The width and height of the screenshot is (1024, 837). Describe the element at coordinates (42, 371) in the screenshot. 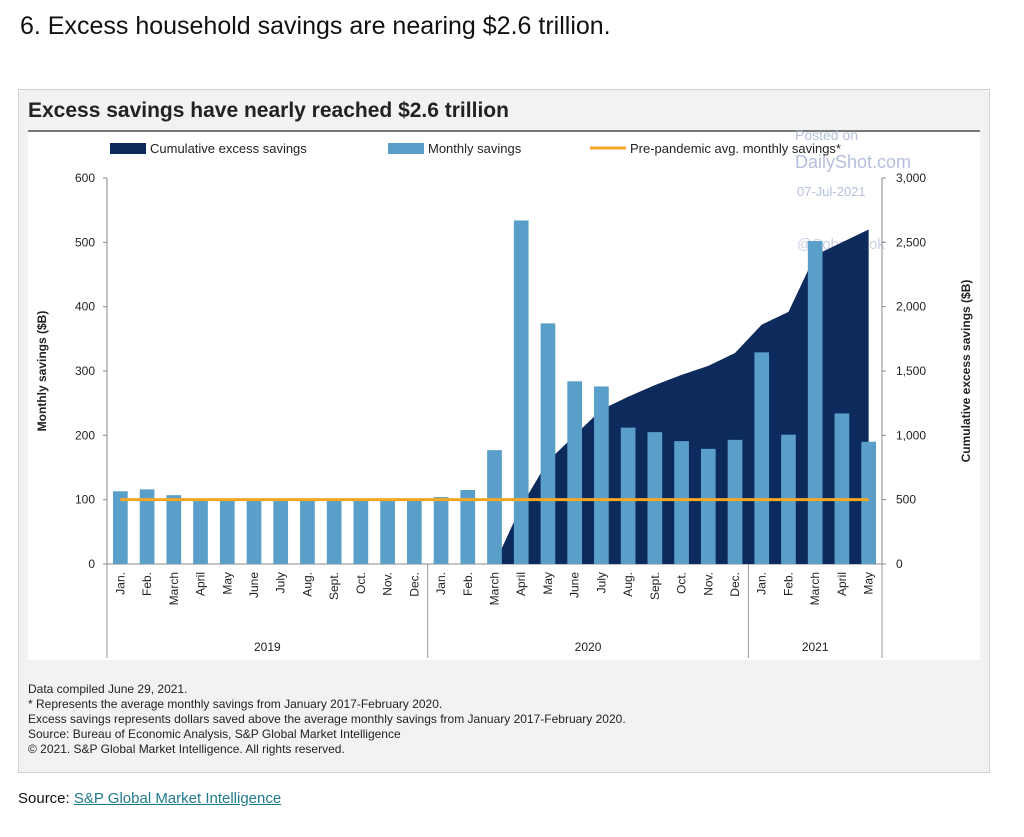

I see `y-axis-title-left: Monthly savings ($B)` at that location.